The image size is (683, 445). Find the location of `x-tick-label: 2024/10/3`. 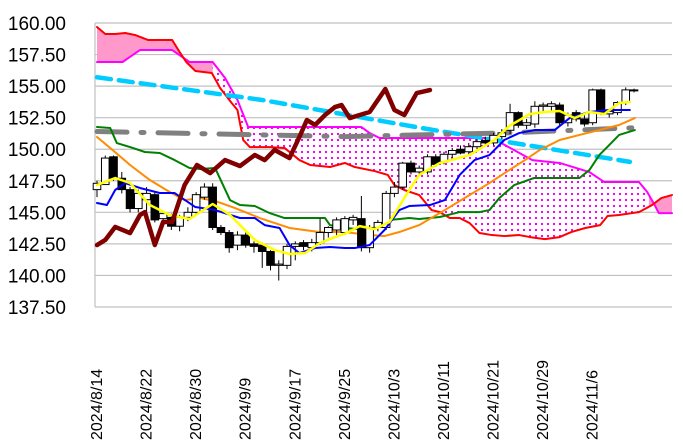

x-tick-label: 2024/10/3 is located at coordinates (394, 404).